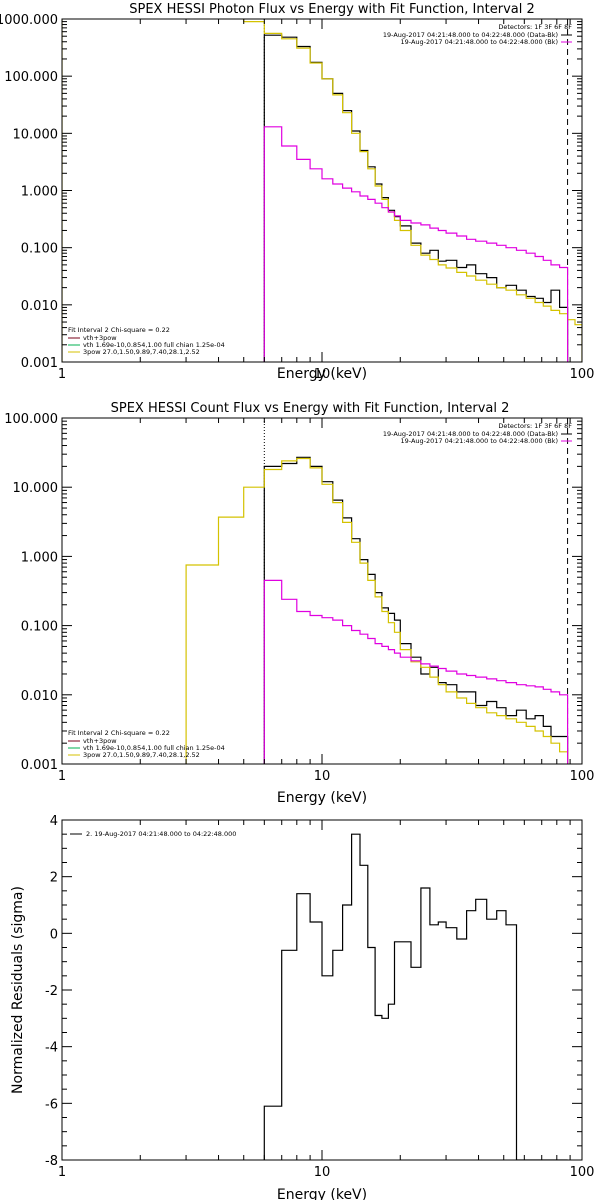  Describe the element at coordinates (582, 1172) in the screenshot. I see `residuals-x-tick-label: 100` at that location.